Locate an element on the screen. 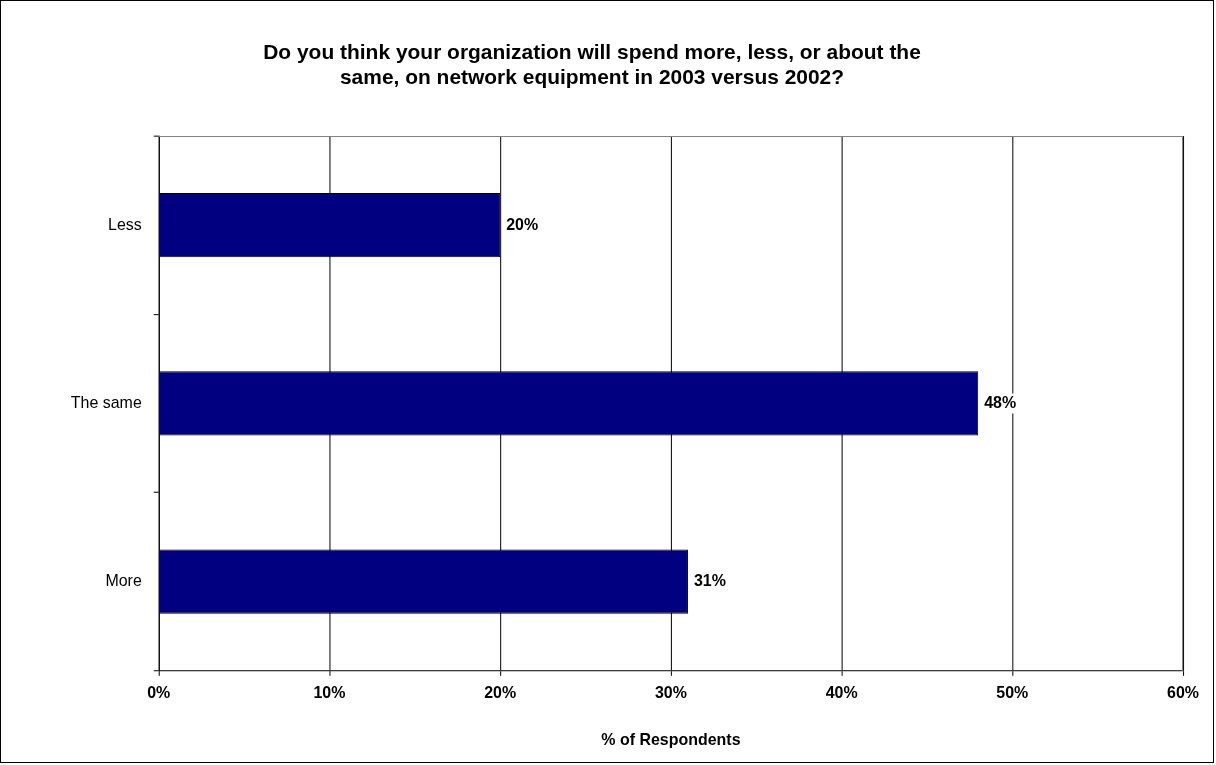 Image resolution: width=1216 pixels, height=765 pixels. x-tick-label: 50% is located at coordinates (1012, 692).